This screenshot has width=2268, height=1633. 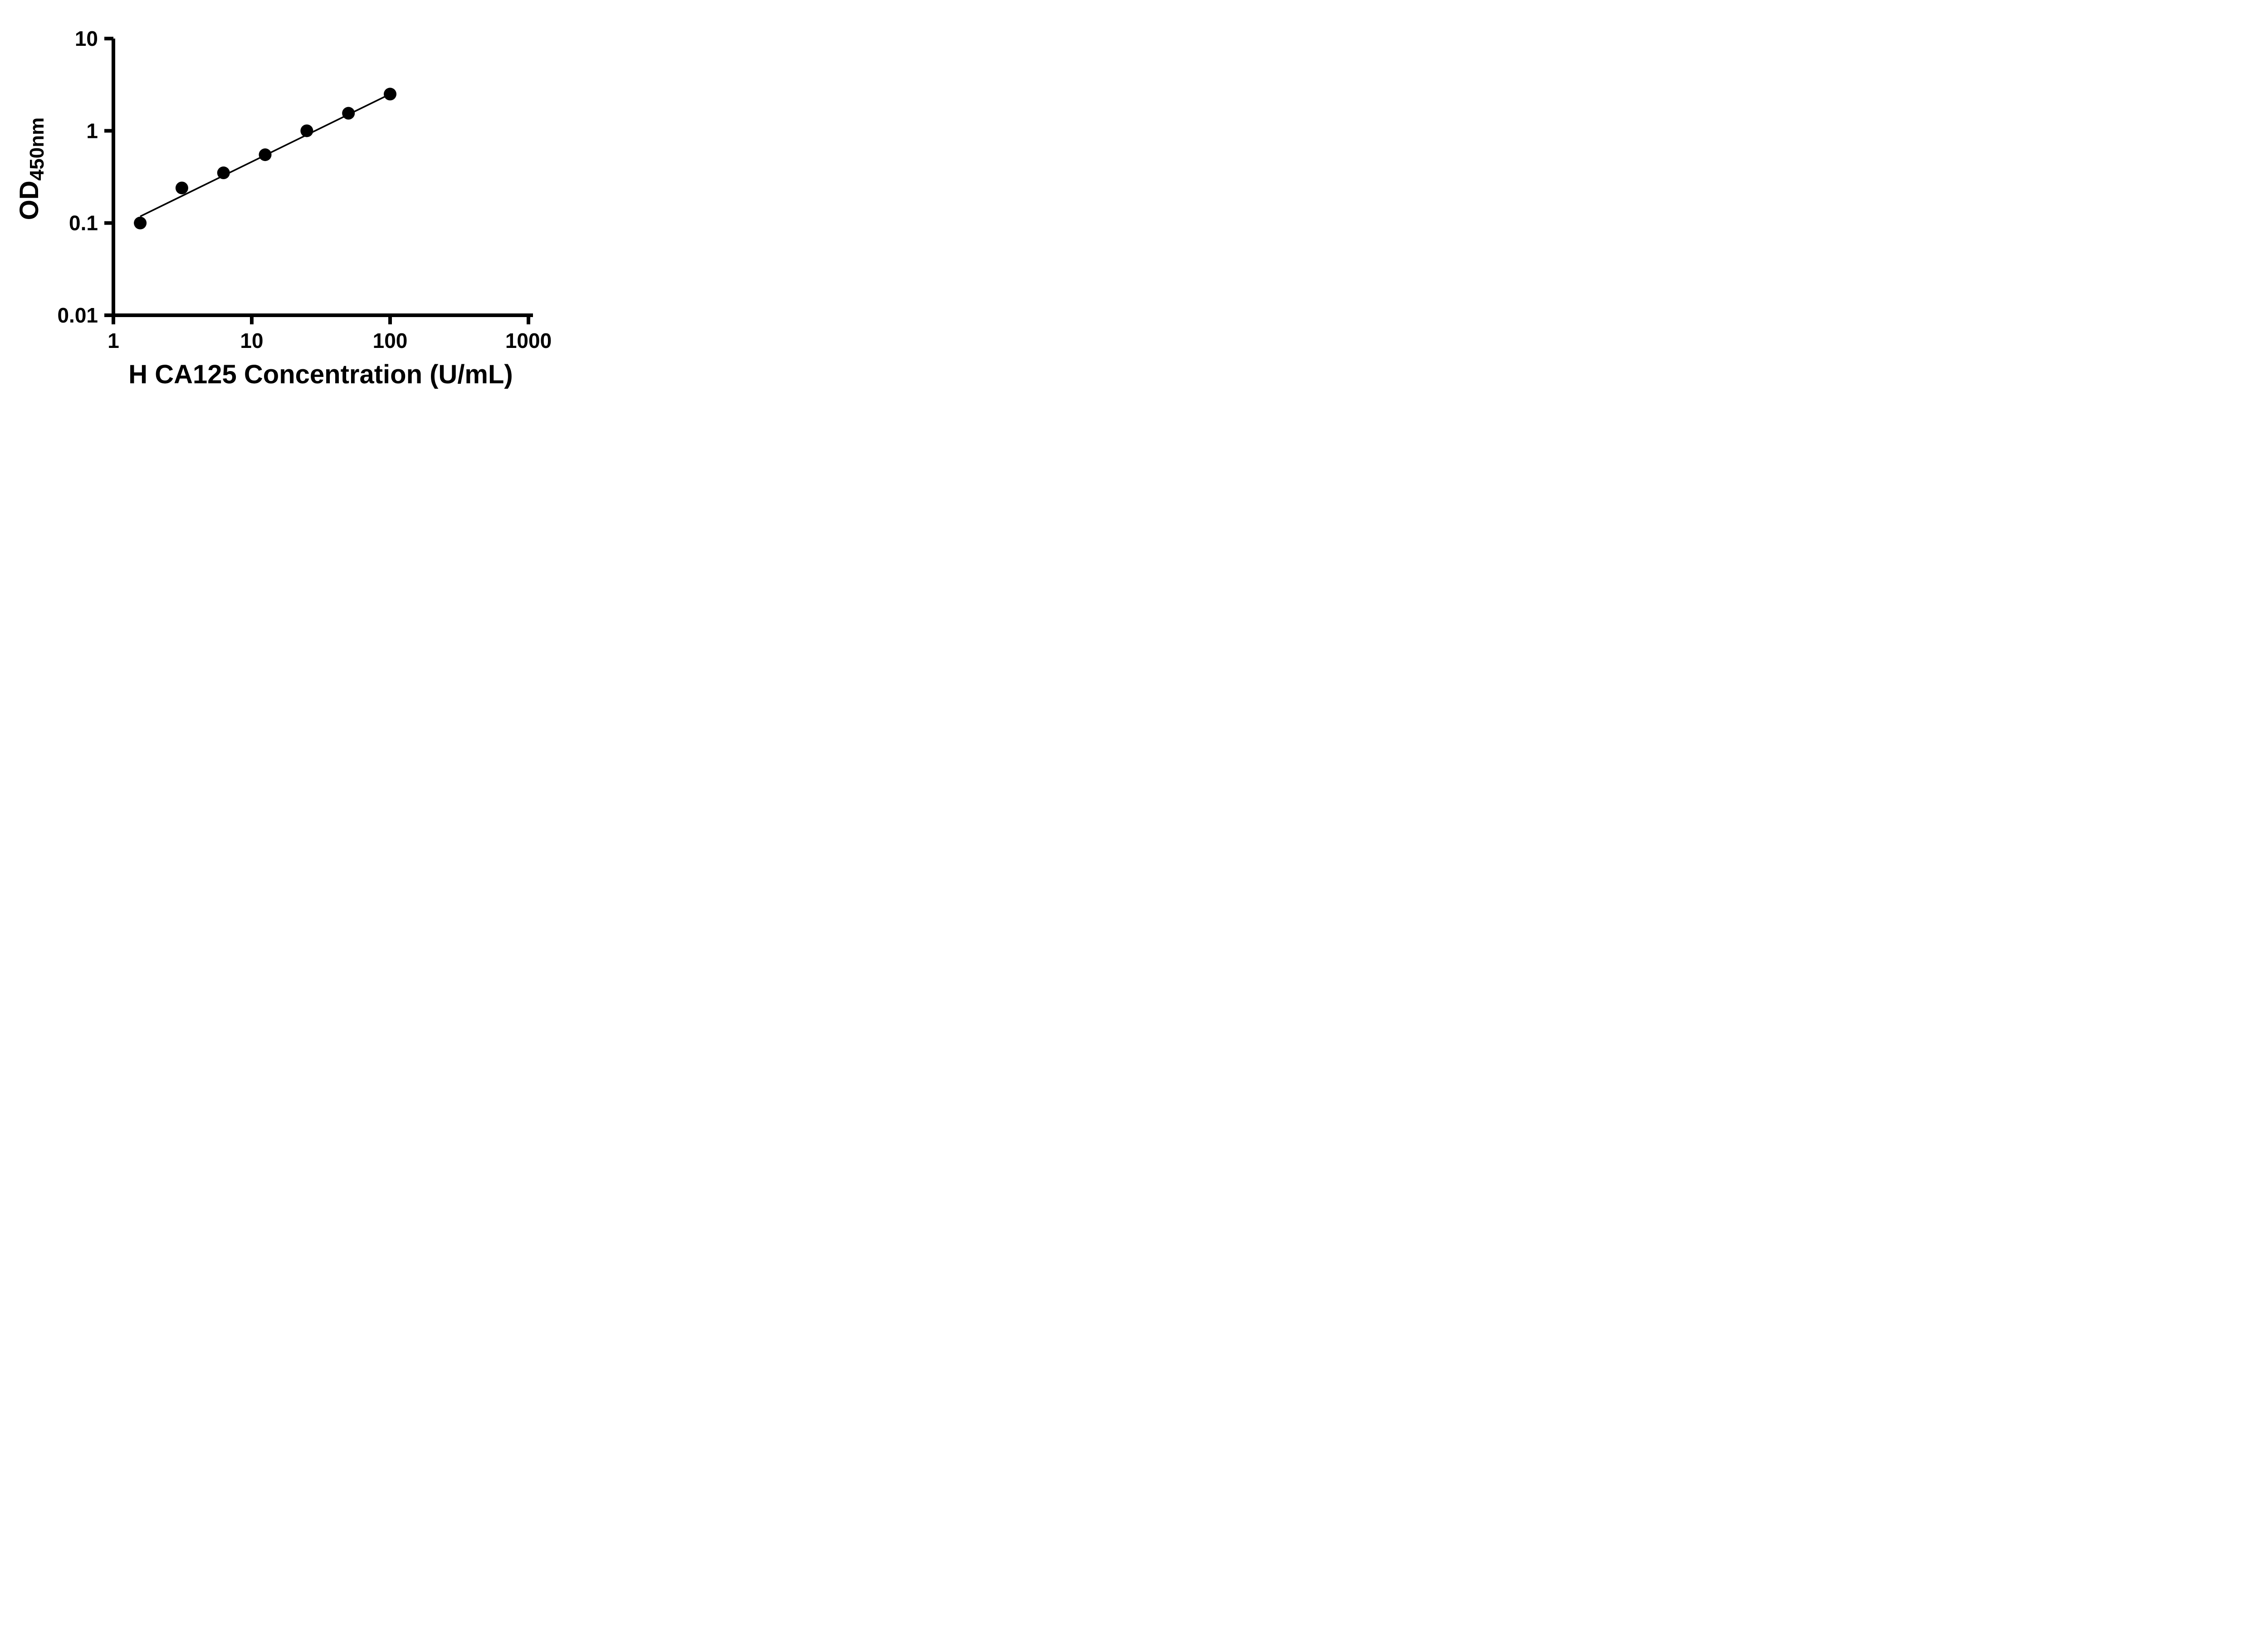 I want to click on axes-frame, so click(x=323, y=178).